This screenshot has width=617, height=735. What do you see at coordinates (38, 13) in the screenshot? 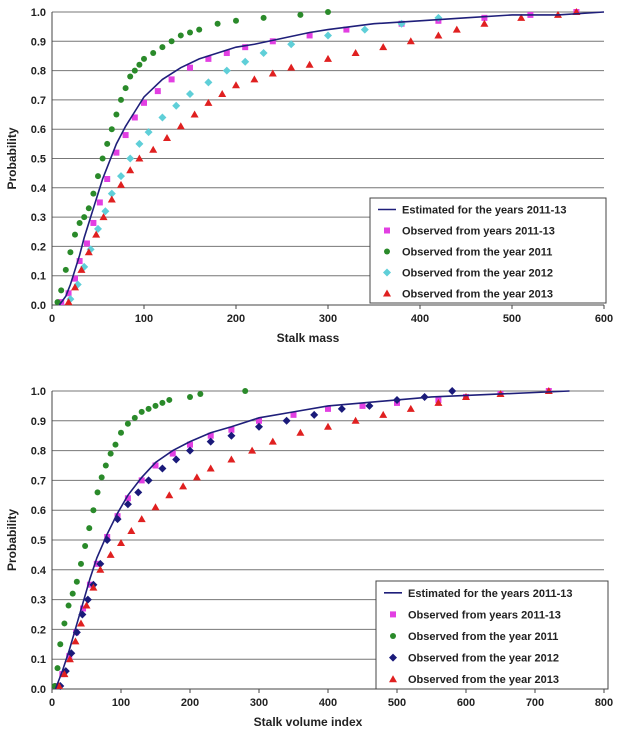
I see `chart1-y-tick-label: 1.0` at bounding box center [38, 13].